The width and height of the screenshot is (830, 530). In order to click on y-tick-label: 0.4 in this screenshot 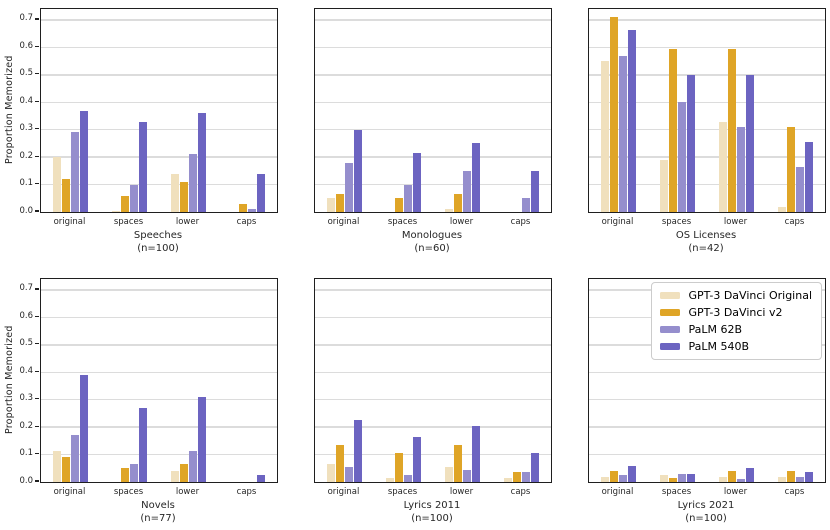, I will do `click(26, 100)`.